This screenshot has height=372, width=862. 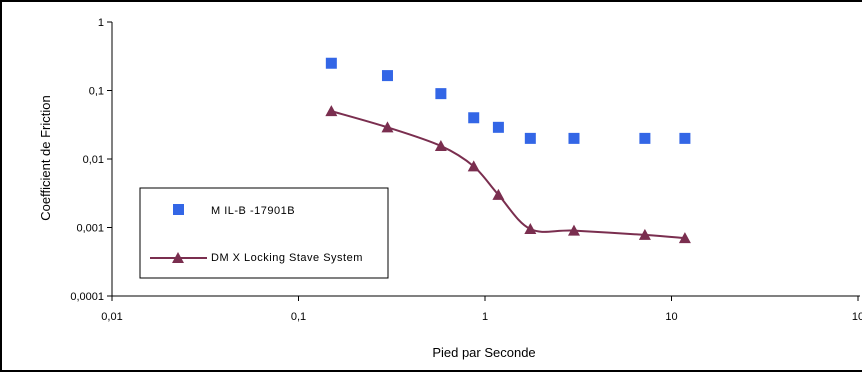 I want to click on legend-marker-square, so click(x=178, y=209).